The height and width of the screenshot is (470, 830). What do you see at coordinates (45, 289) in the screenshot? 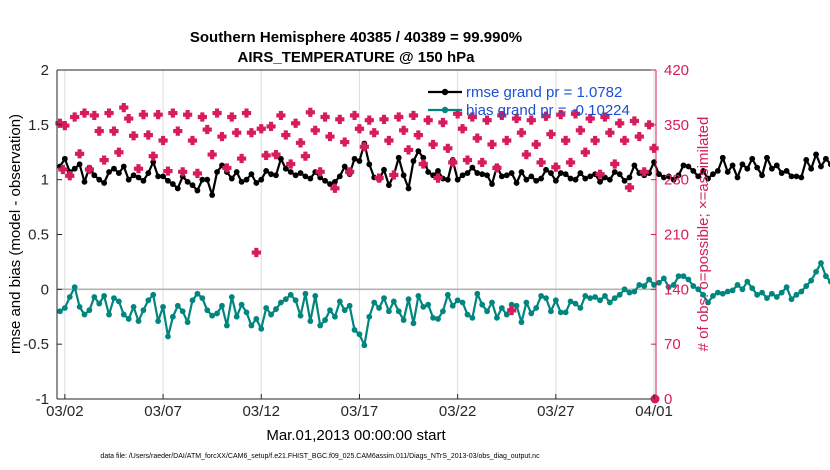
I see `y-tick-label: 0` at bounding box center [45, 289].